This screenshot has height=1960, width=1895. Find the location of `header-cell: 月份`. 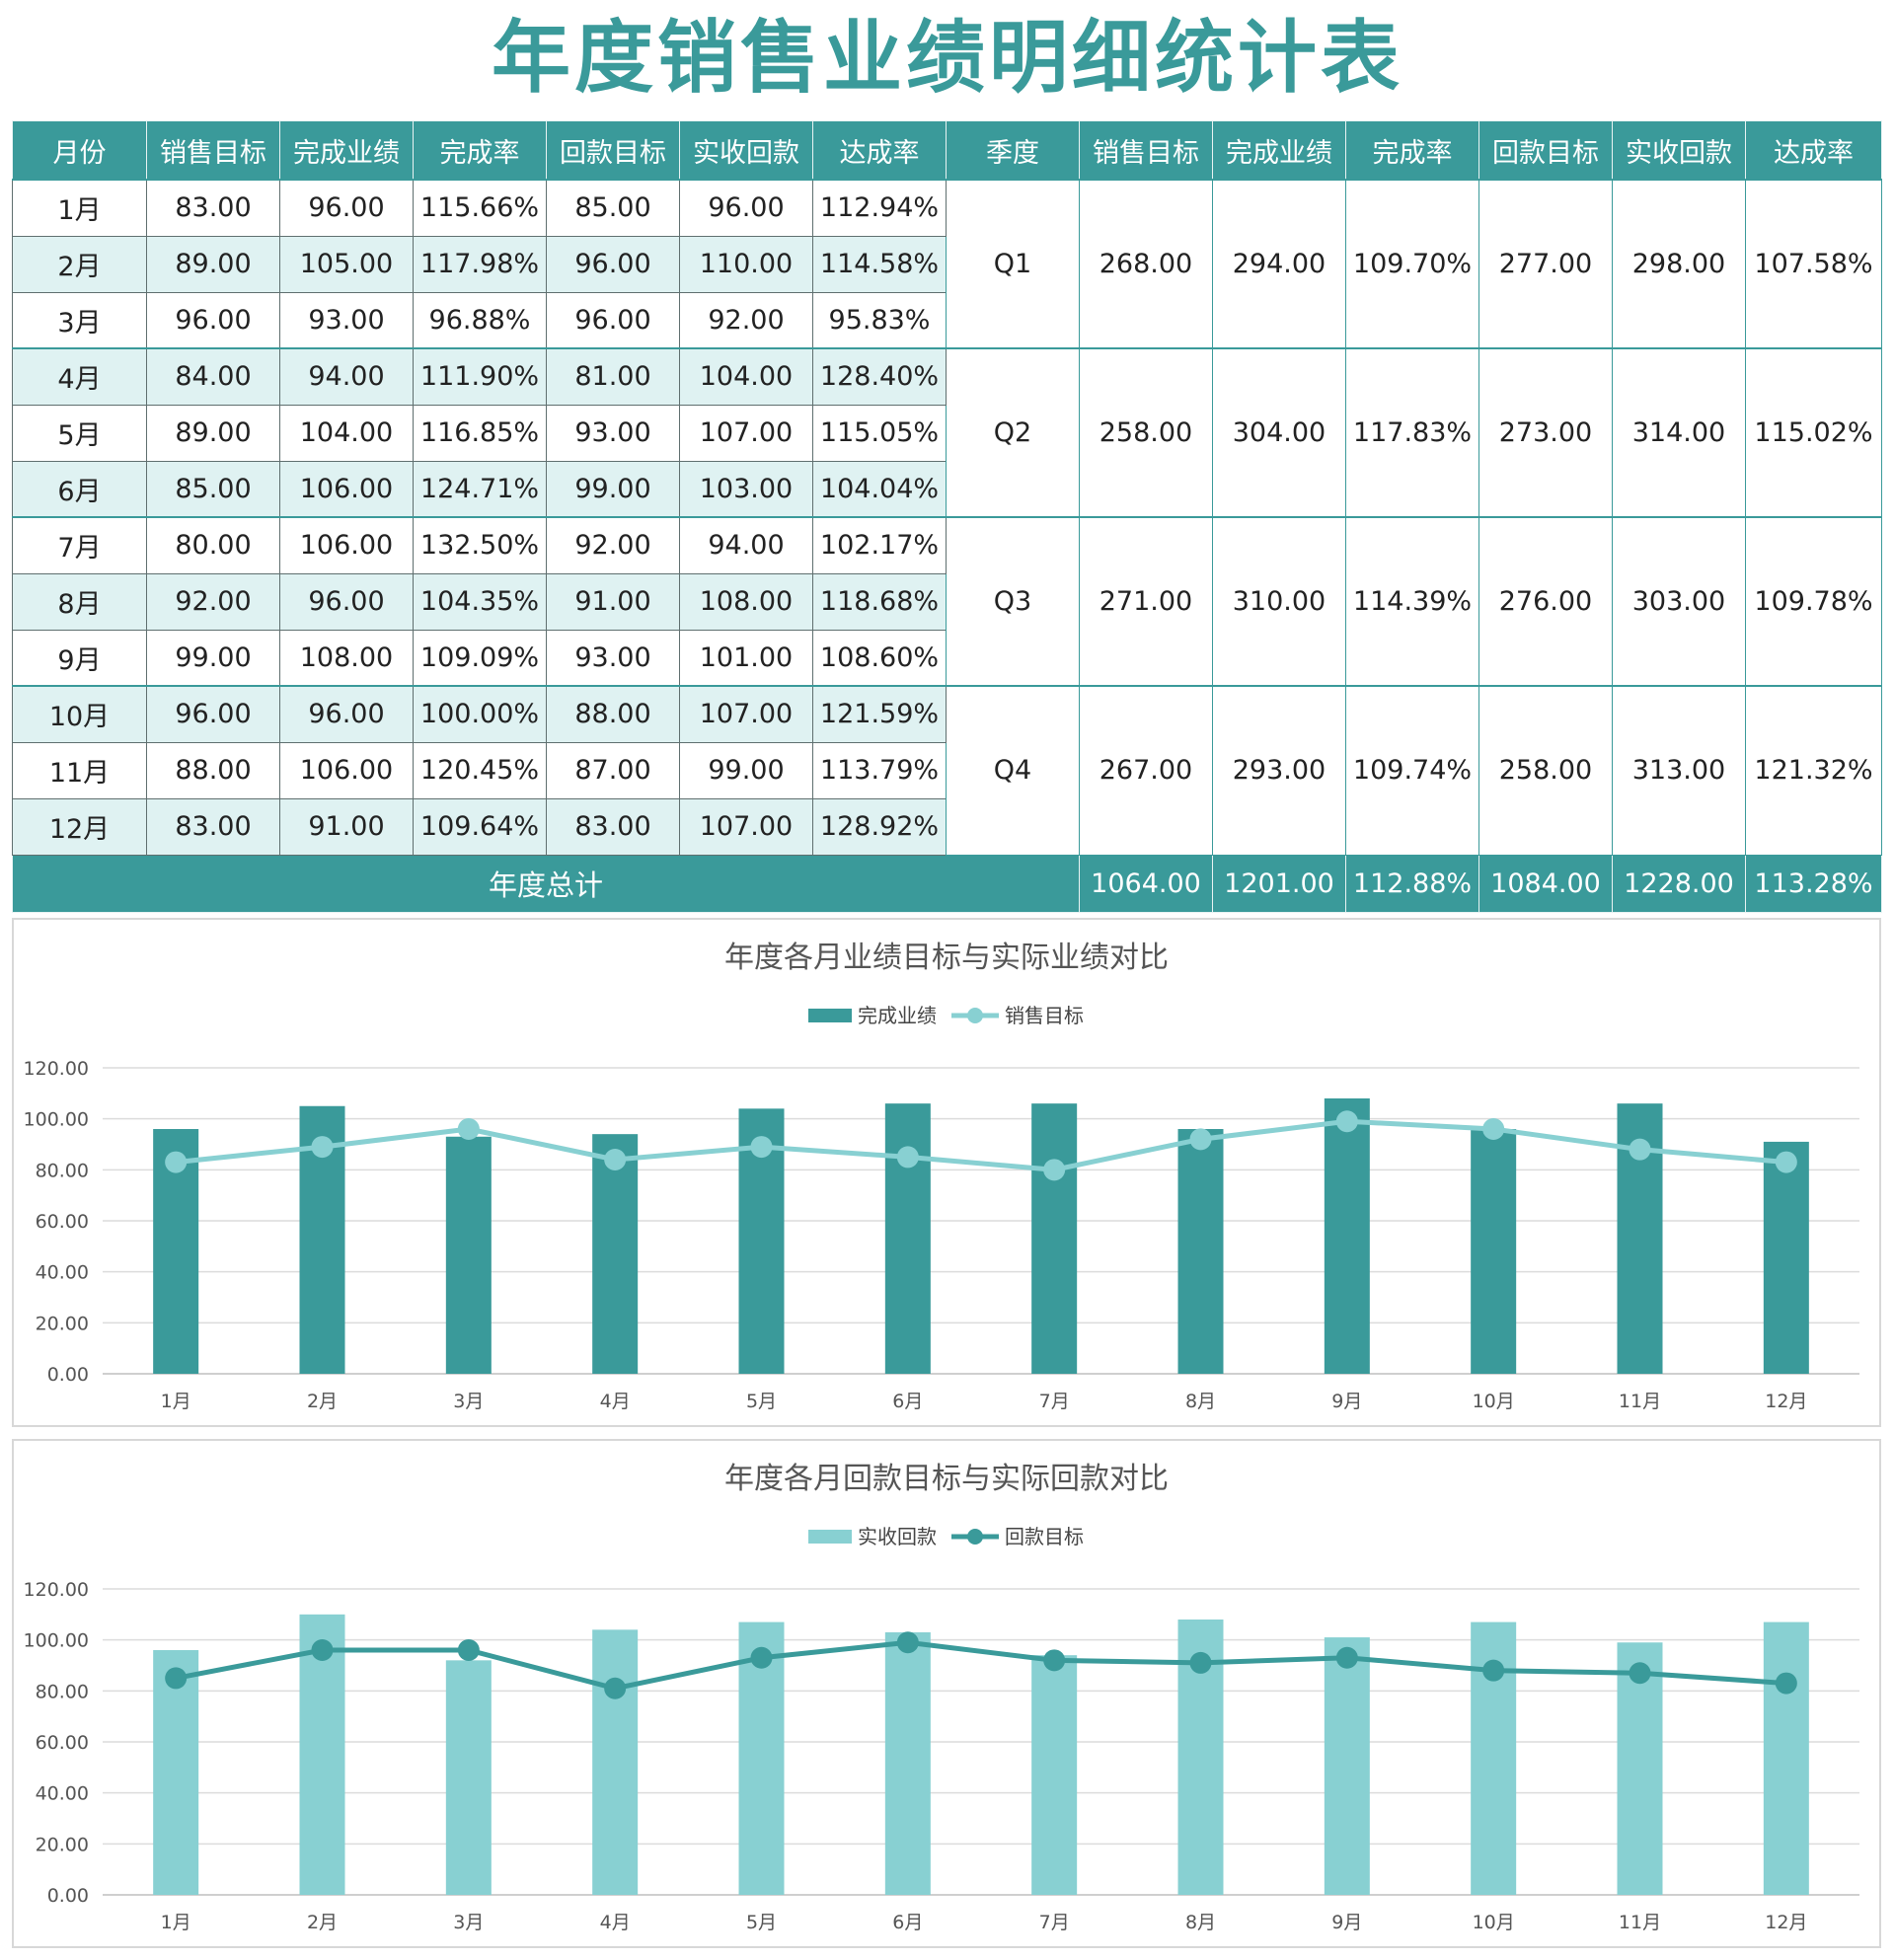

header-cell: 月份 is located at coordinates (79, 150).